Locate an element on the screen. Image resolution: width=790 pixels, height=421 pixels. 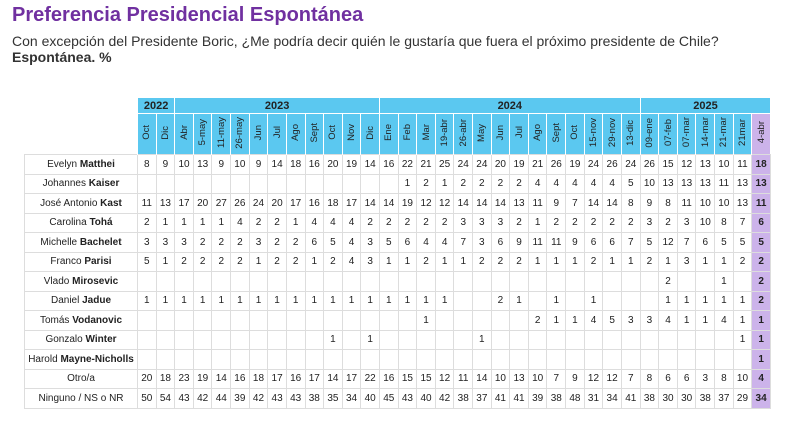
cell: 4 is located at coordinates (575, 183).